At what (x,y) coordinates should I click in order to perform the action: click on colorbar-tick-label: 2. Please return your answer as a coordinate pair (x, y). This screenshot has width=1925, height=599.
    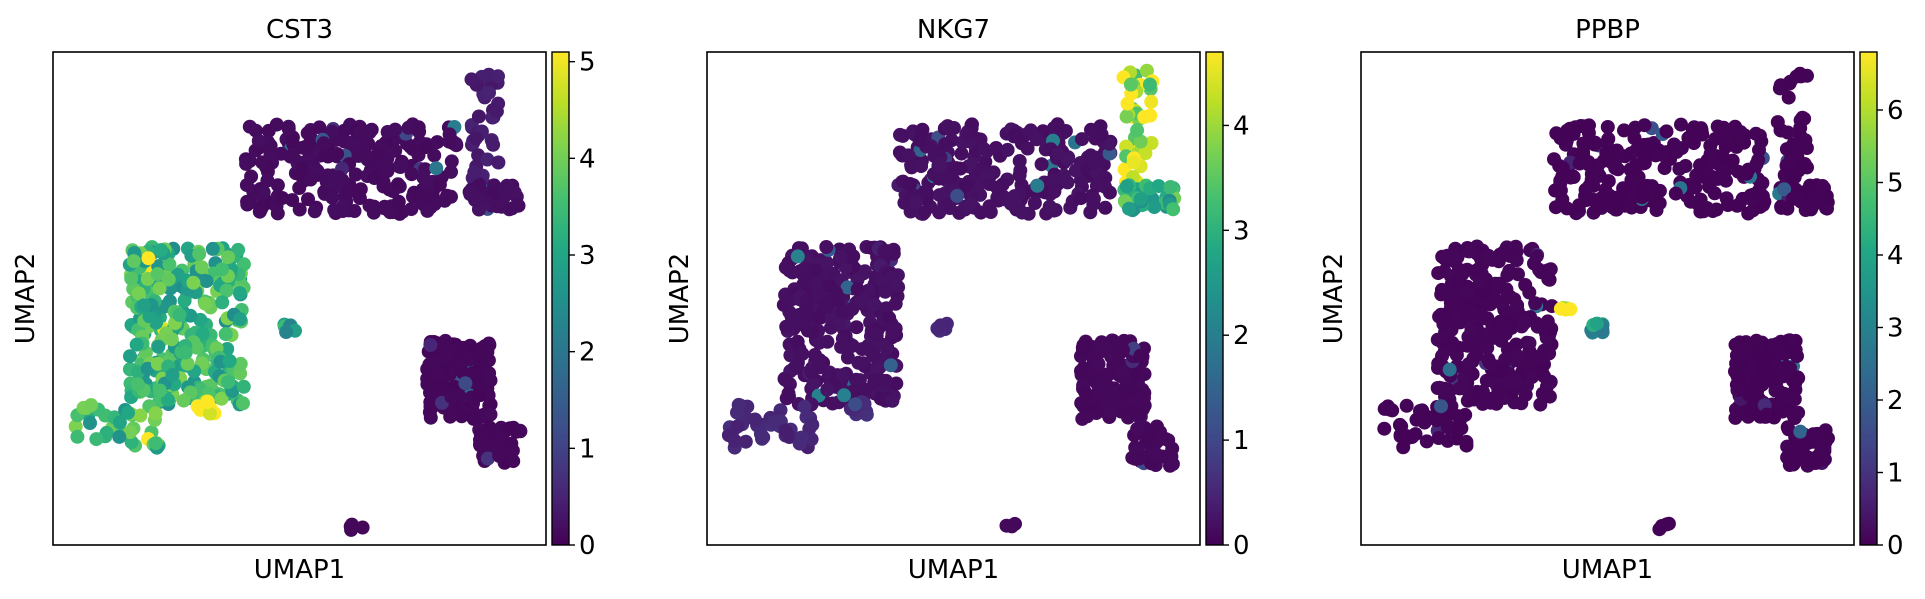
    Looking at the image, I should click on (1895, 401).